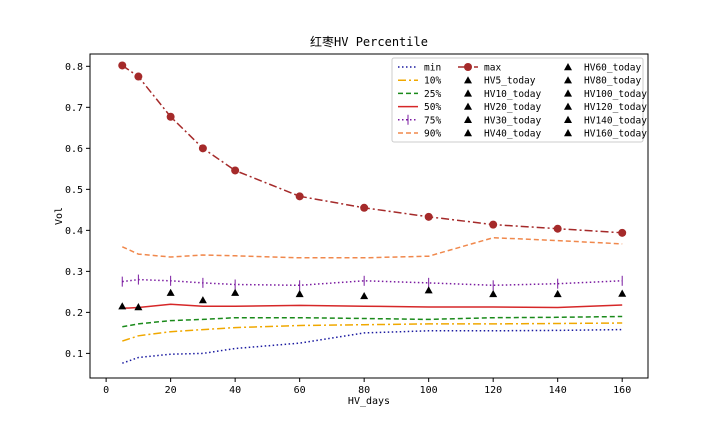  What do you see at coordinates (300, 390) in the screenshot?
I see `x-tick-label: 60` at bounding box center [300, 390].